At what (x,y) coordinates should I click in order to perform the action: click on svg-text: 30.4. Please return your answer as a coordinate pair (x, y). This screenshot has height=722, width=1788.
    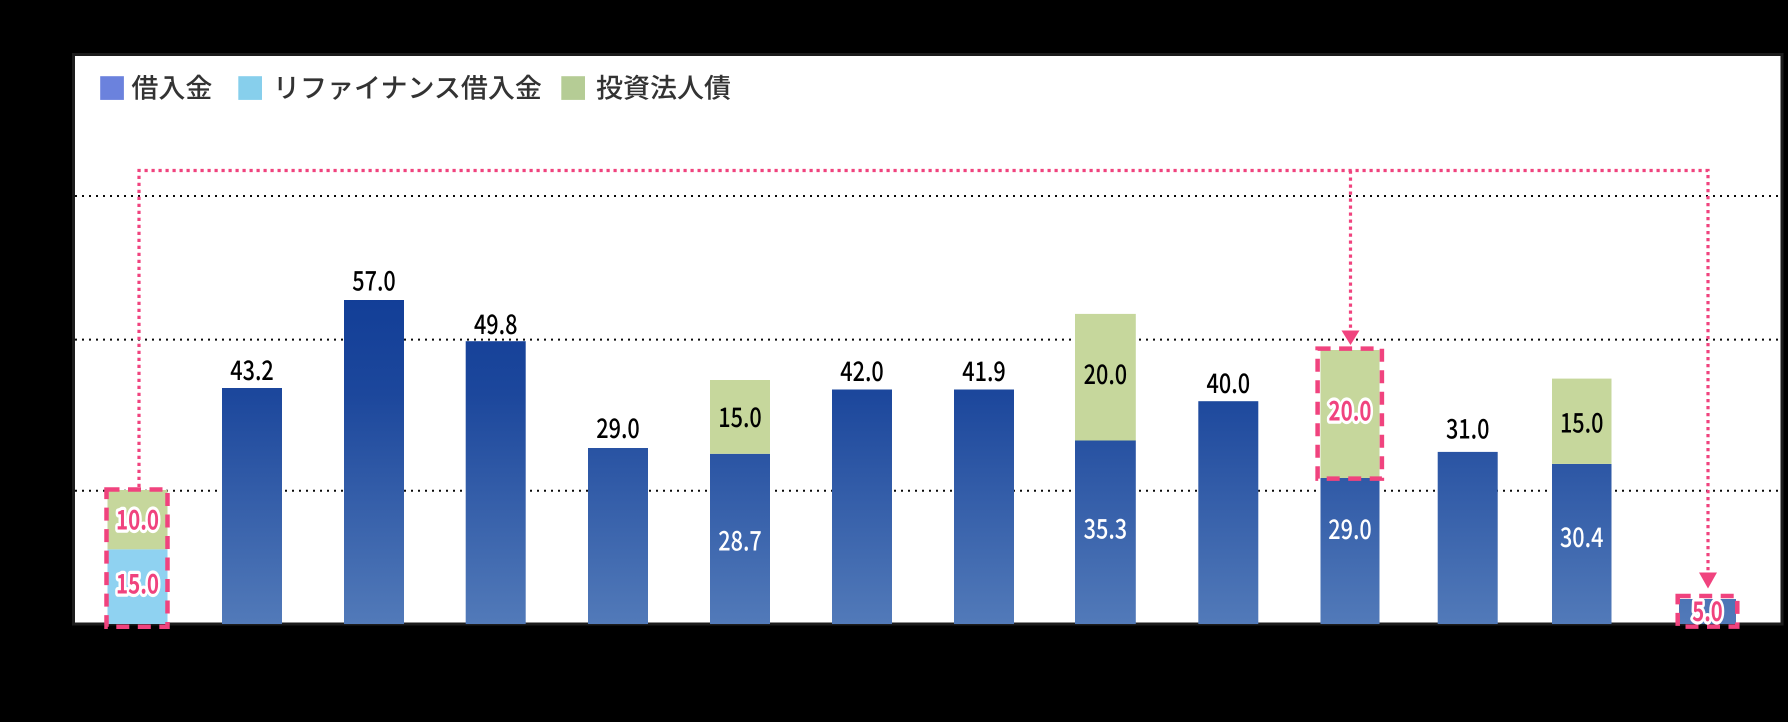
    Looking at the image, I should click on (1582, 535).